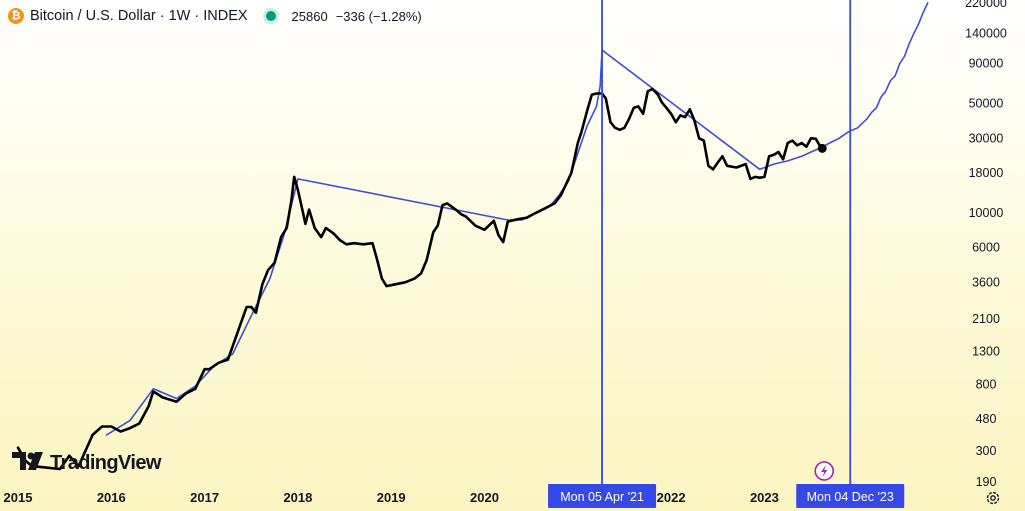 The height and width of the screenshot is (511, 1025). What do you see at coordinates (986, 282) in the screenshot?
I see `y-tick-label: 3600` at bounding box center [986, 282].